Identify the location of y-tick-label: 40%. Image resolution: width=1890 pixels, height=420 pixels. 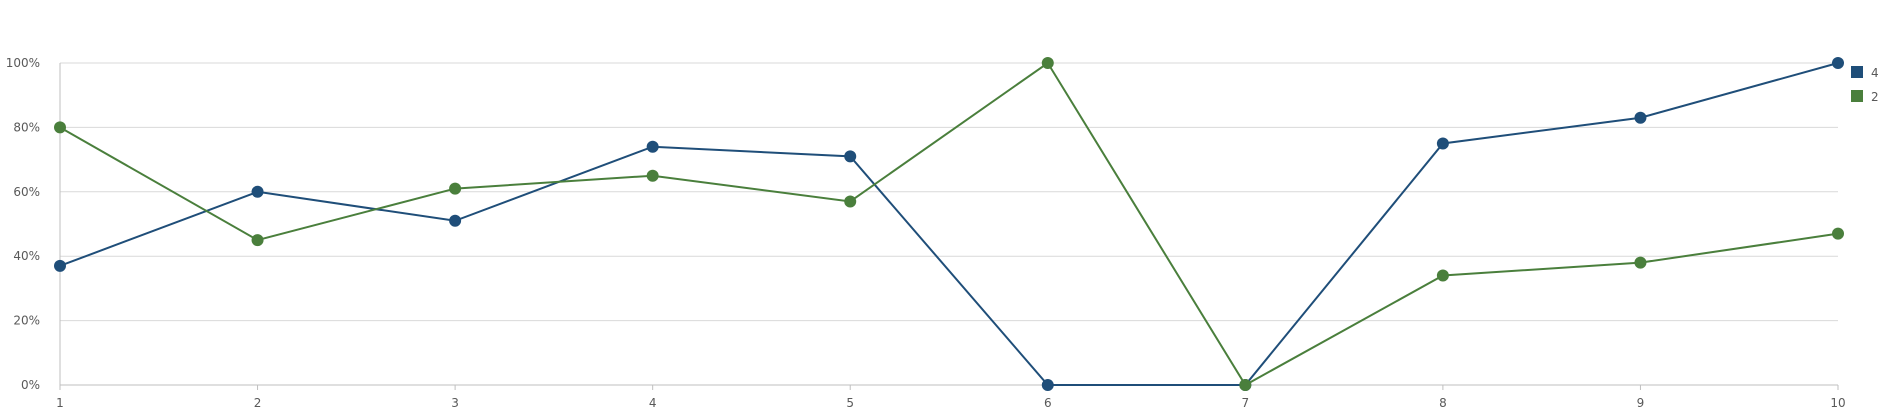
(26, 256).